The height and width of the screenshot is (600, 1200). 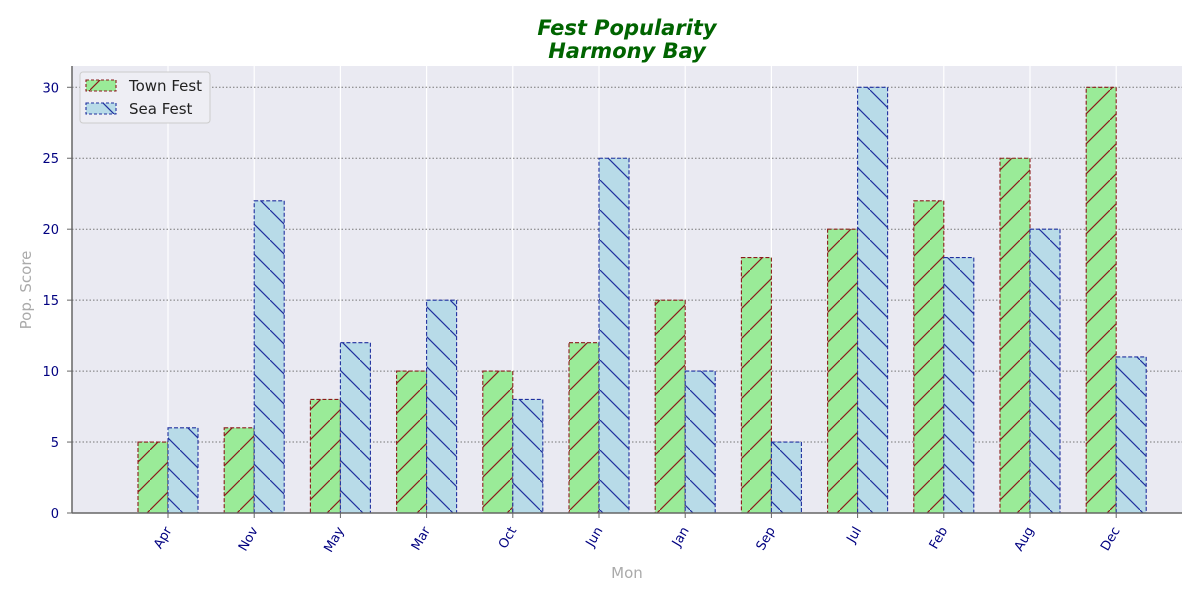 What do you see at coordinates (145, 97) in the screenshot?
I see `legend: Town Fest Sea Fest` at bounding box center [145, 97].